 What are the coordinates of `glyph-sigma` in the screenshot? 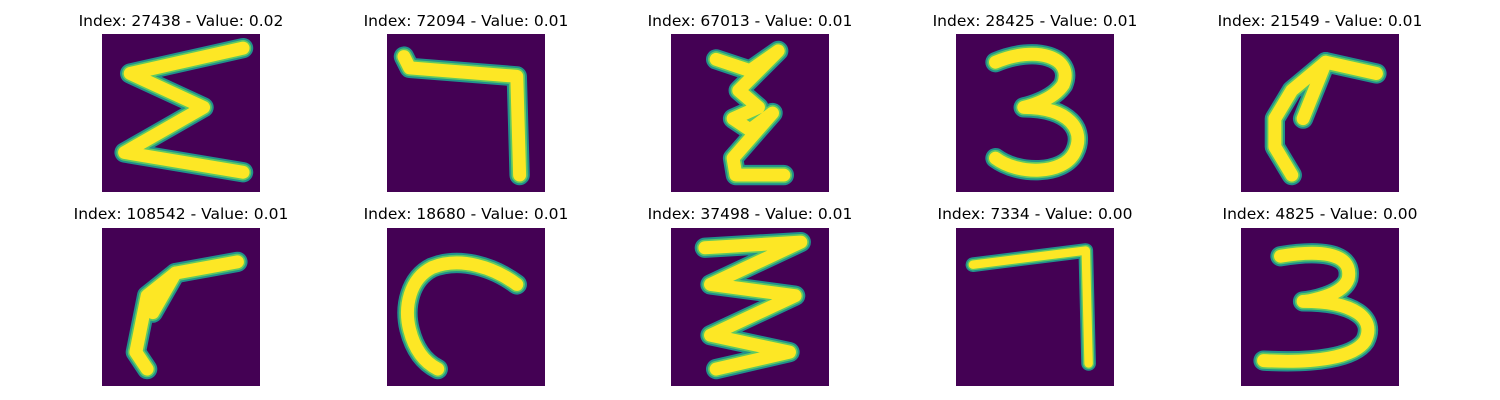 It's located at (181, 113).